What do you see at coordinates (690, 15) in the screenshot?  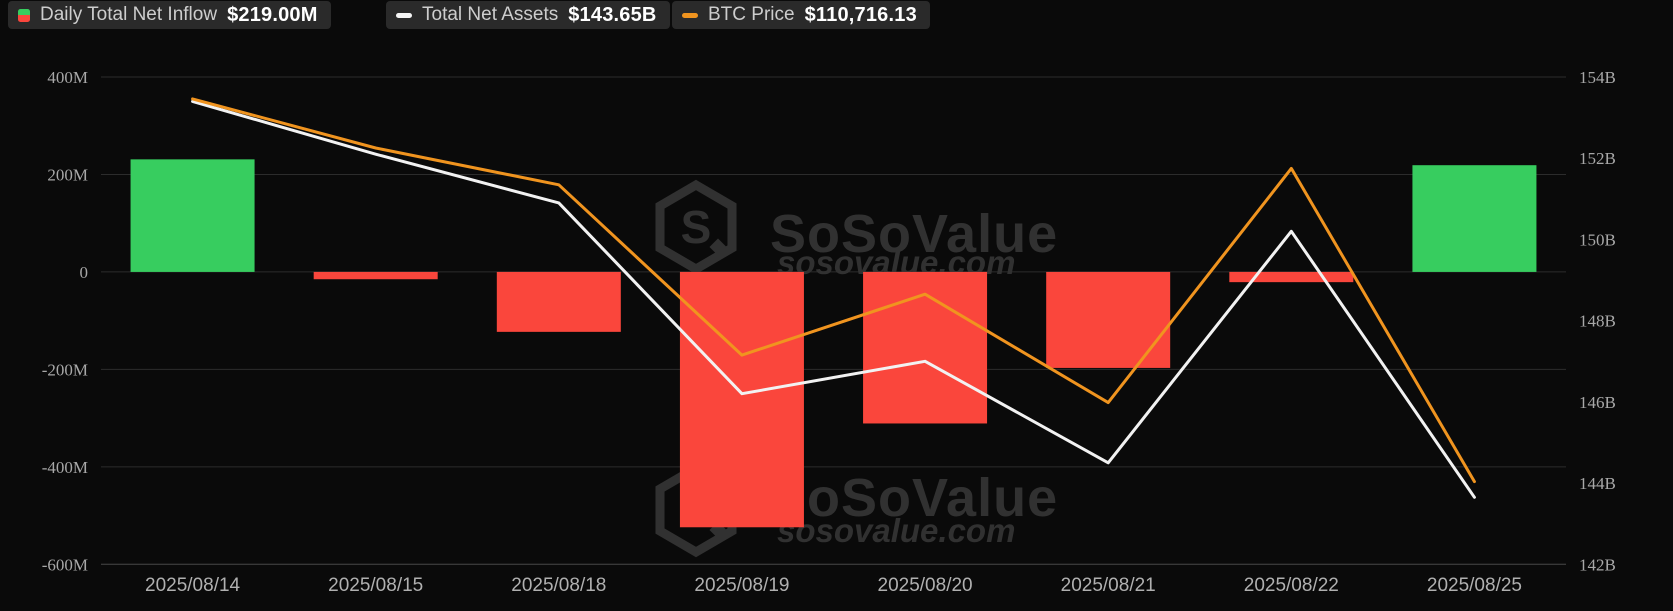 I see `orange-dash-icon` at bounding box center [690, 15].